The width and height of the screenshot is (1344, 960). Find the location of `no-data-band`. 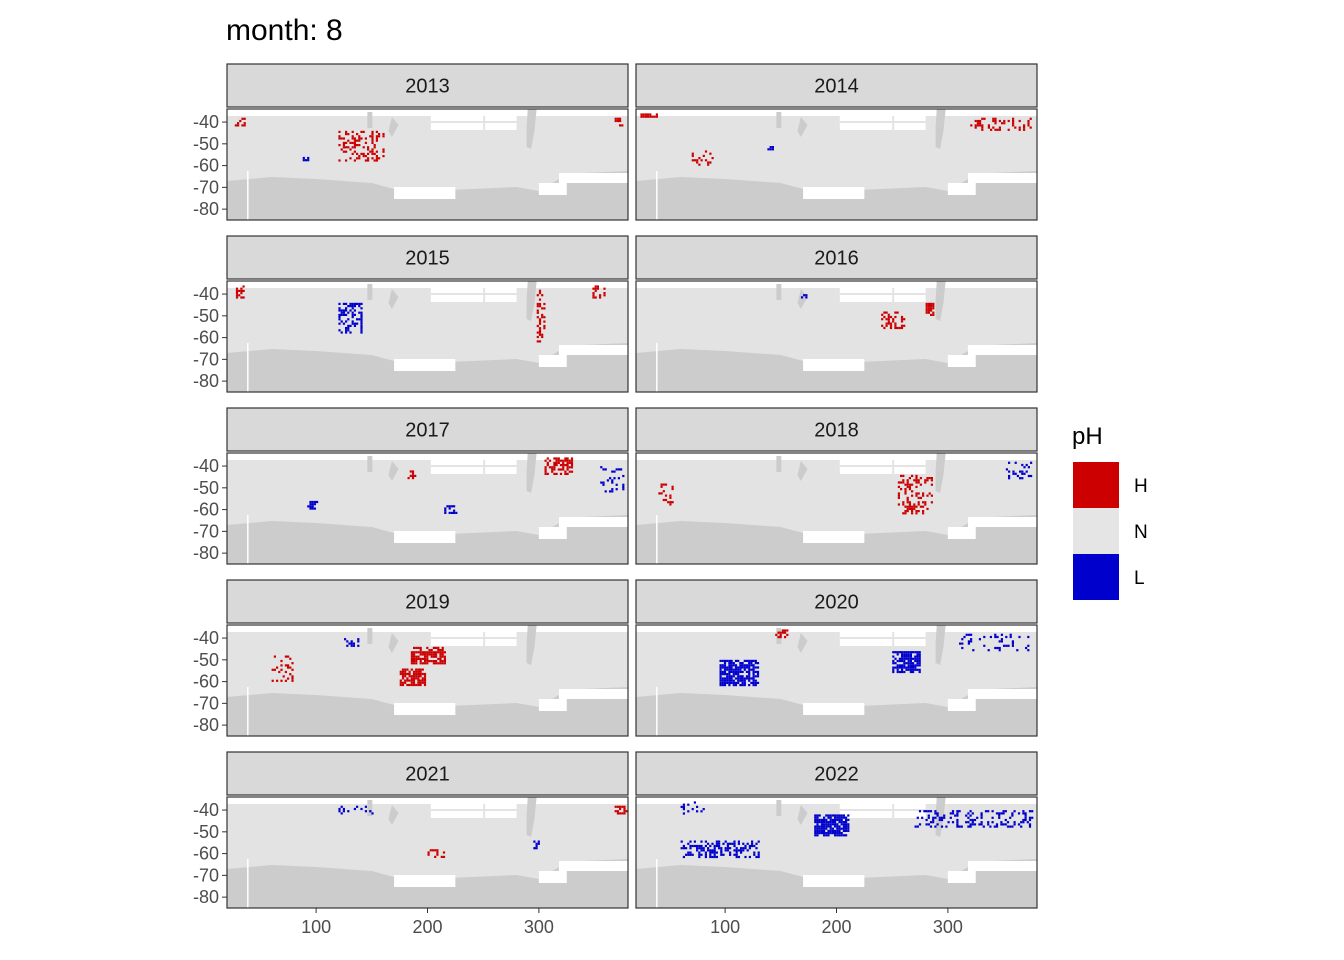

no-data-band is located at coordinates (427, 112).